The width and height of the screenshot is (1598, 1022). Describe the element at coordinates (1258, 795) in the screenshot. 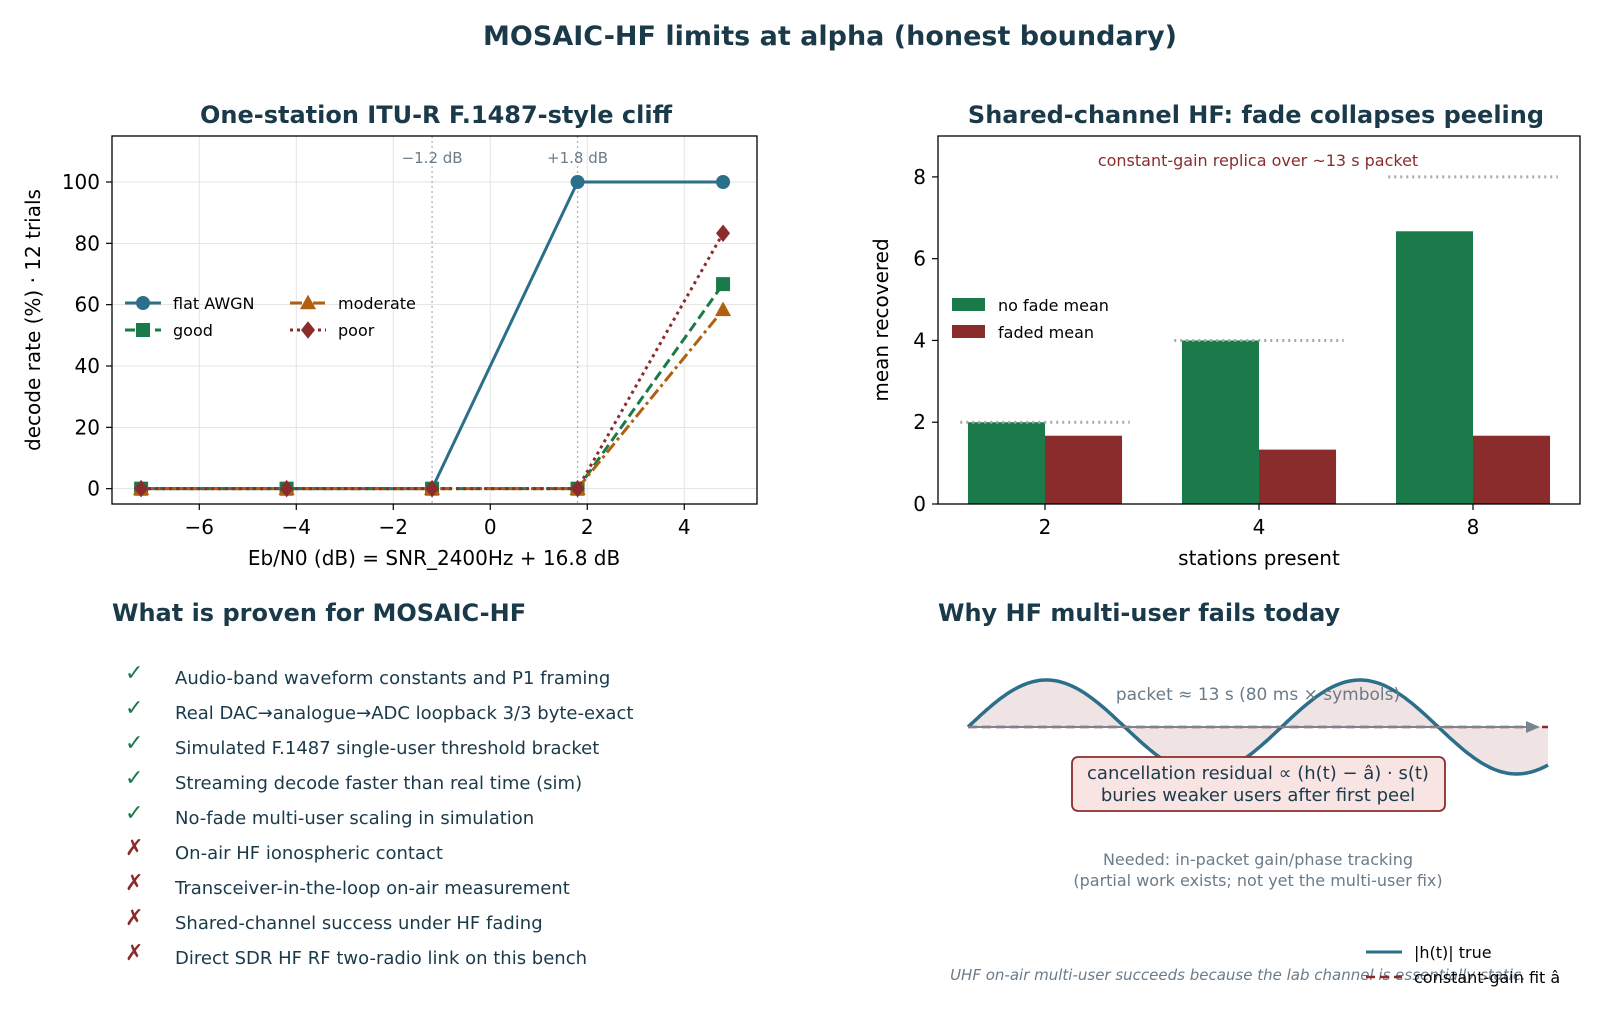

I see `residual-line-2: buries weaker users after first peel` at that location.